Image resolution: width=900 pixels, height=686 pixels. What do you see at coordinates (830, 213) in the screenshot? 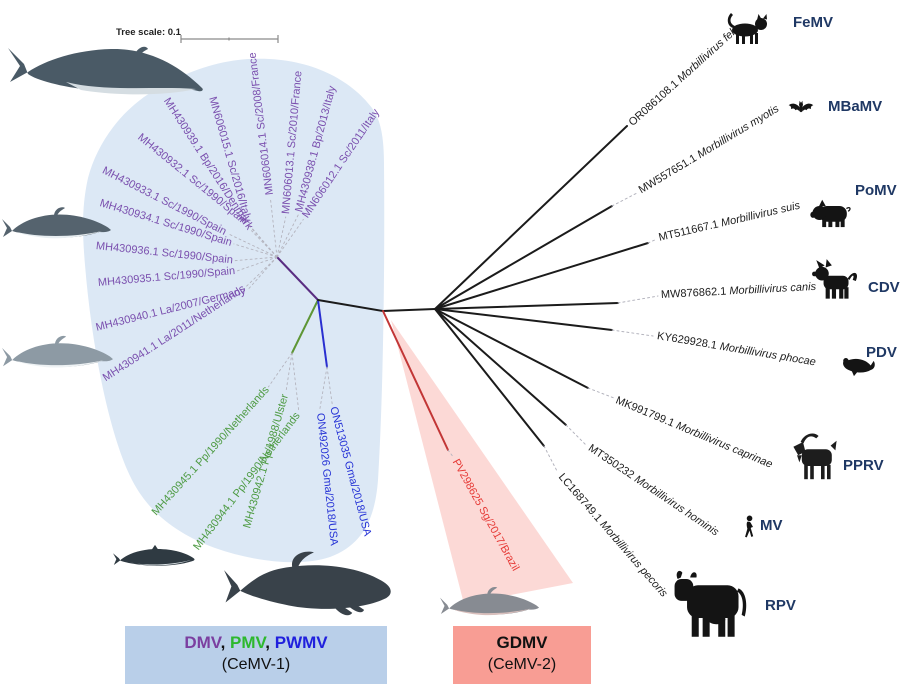
I see `pig-icon` at bounding box center [830, 213].